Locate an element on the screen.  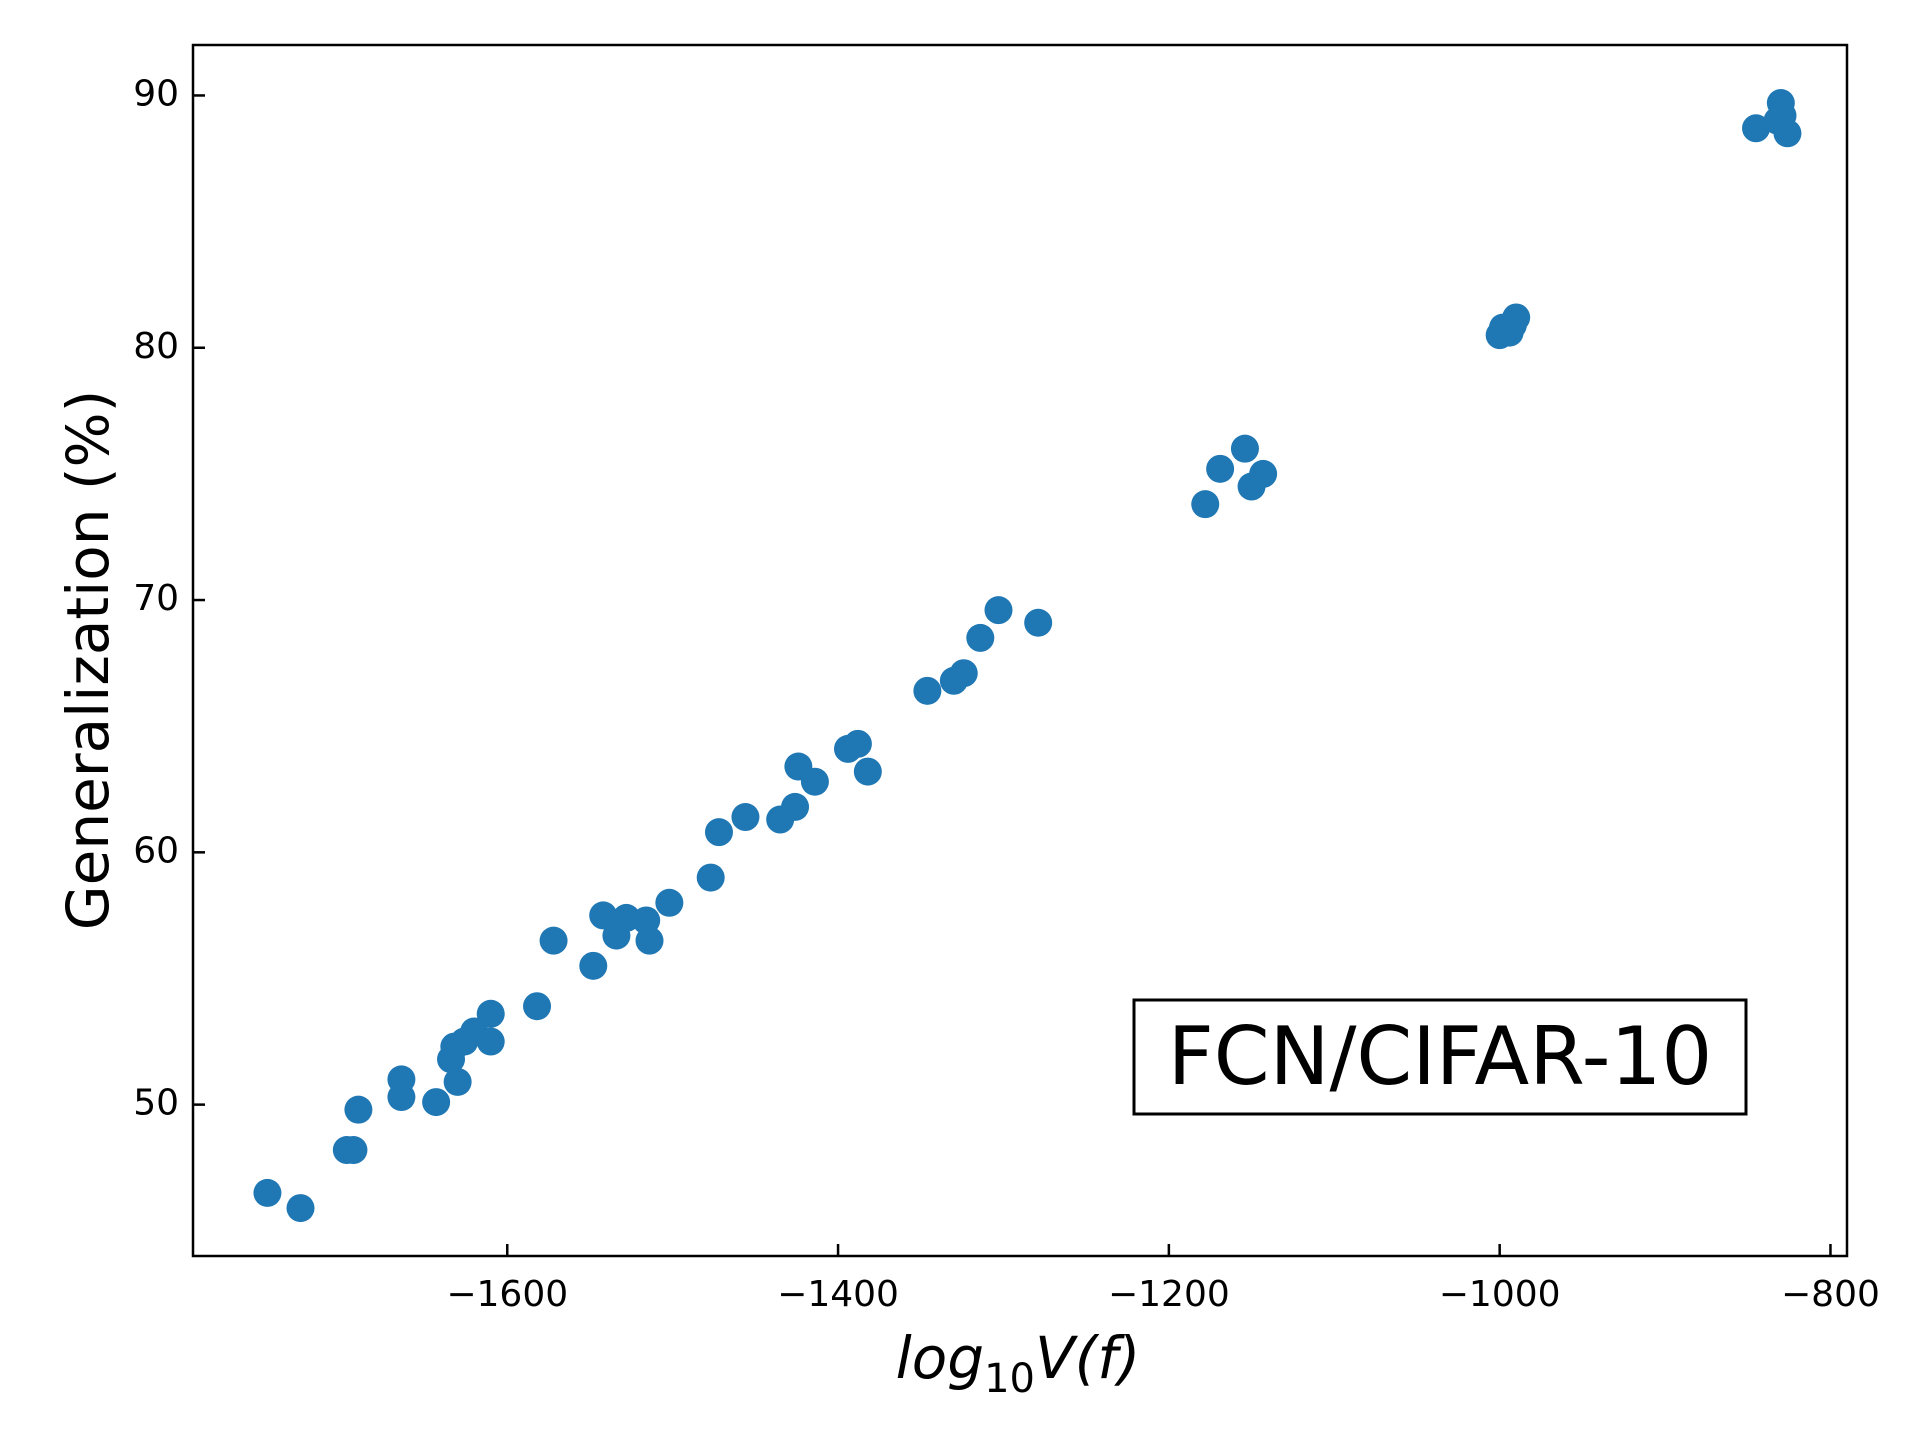
annotation-label: FCN/CIFAR-10 is located at coordinates (1440, 1056).